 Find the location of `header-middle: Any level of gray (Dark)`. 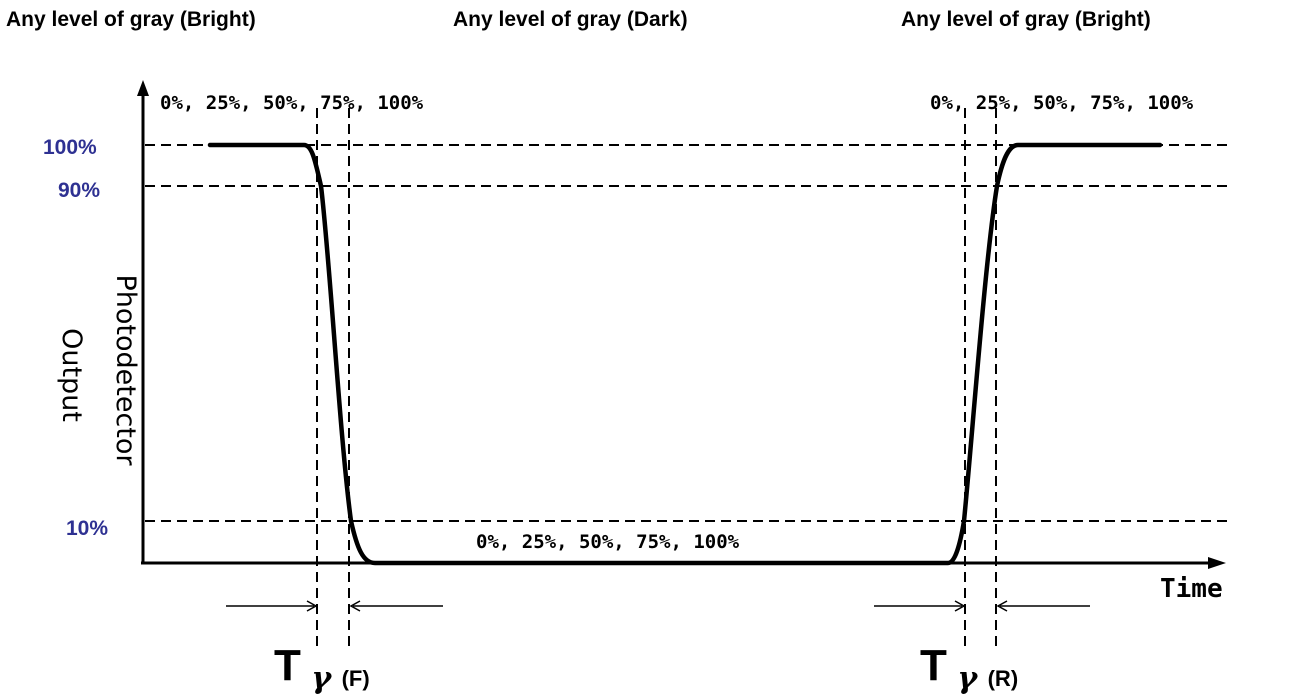

header-middle: Any level of gray (Dark) is located at coordinates (570, 19).